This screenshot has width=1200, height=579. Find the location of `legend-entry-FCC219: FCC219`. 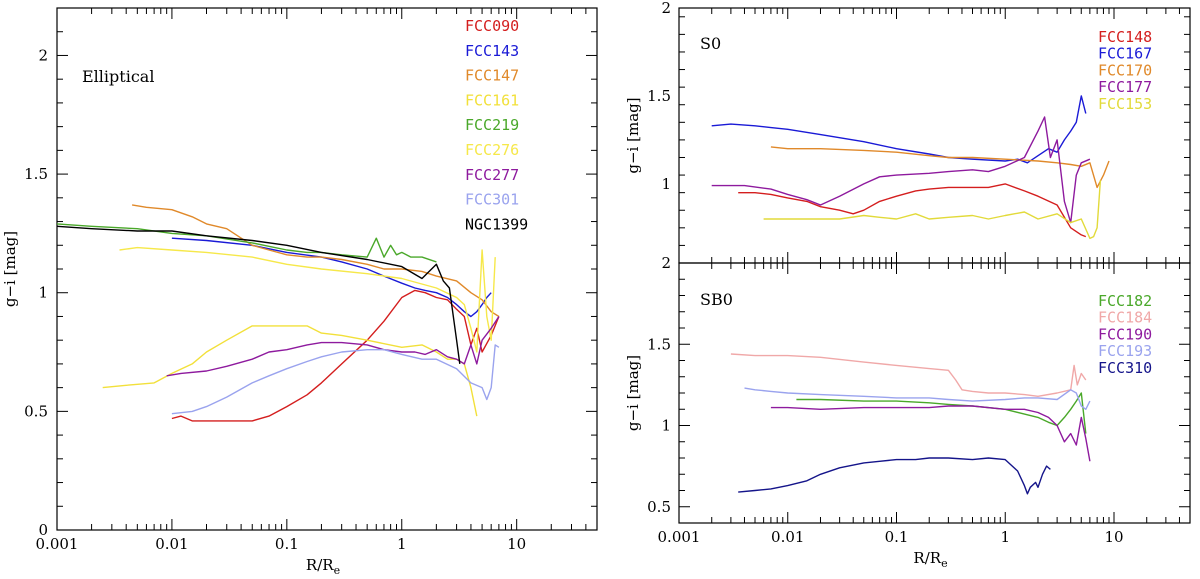

legend-entry-FCC219: FCC219 is located at coordinates (492, 125).